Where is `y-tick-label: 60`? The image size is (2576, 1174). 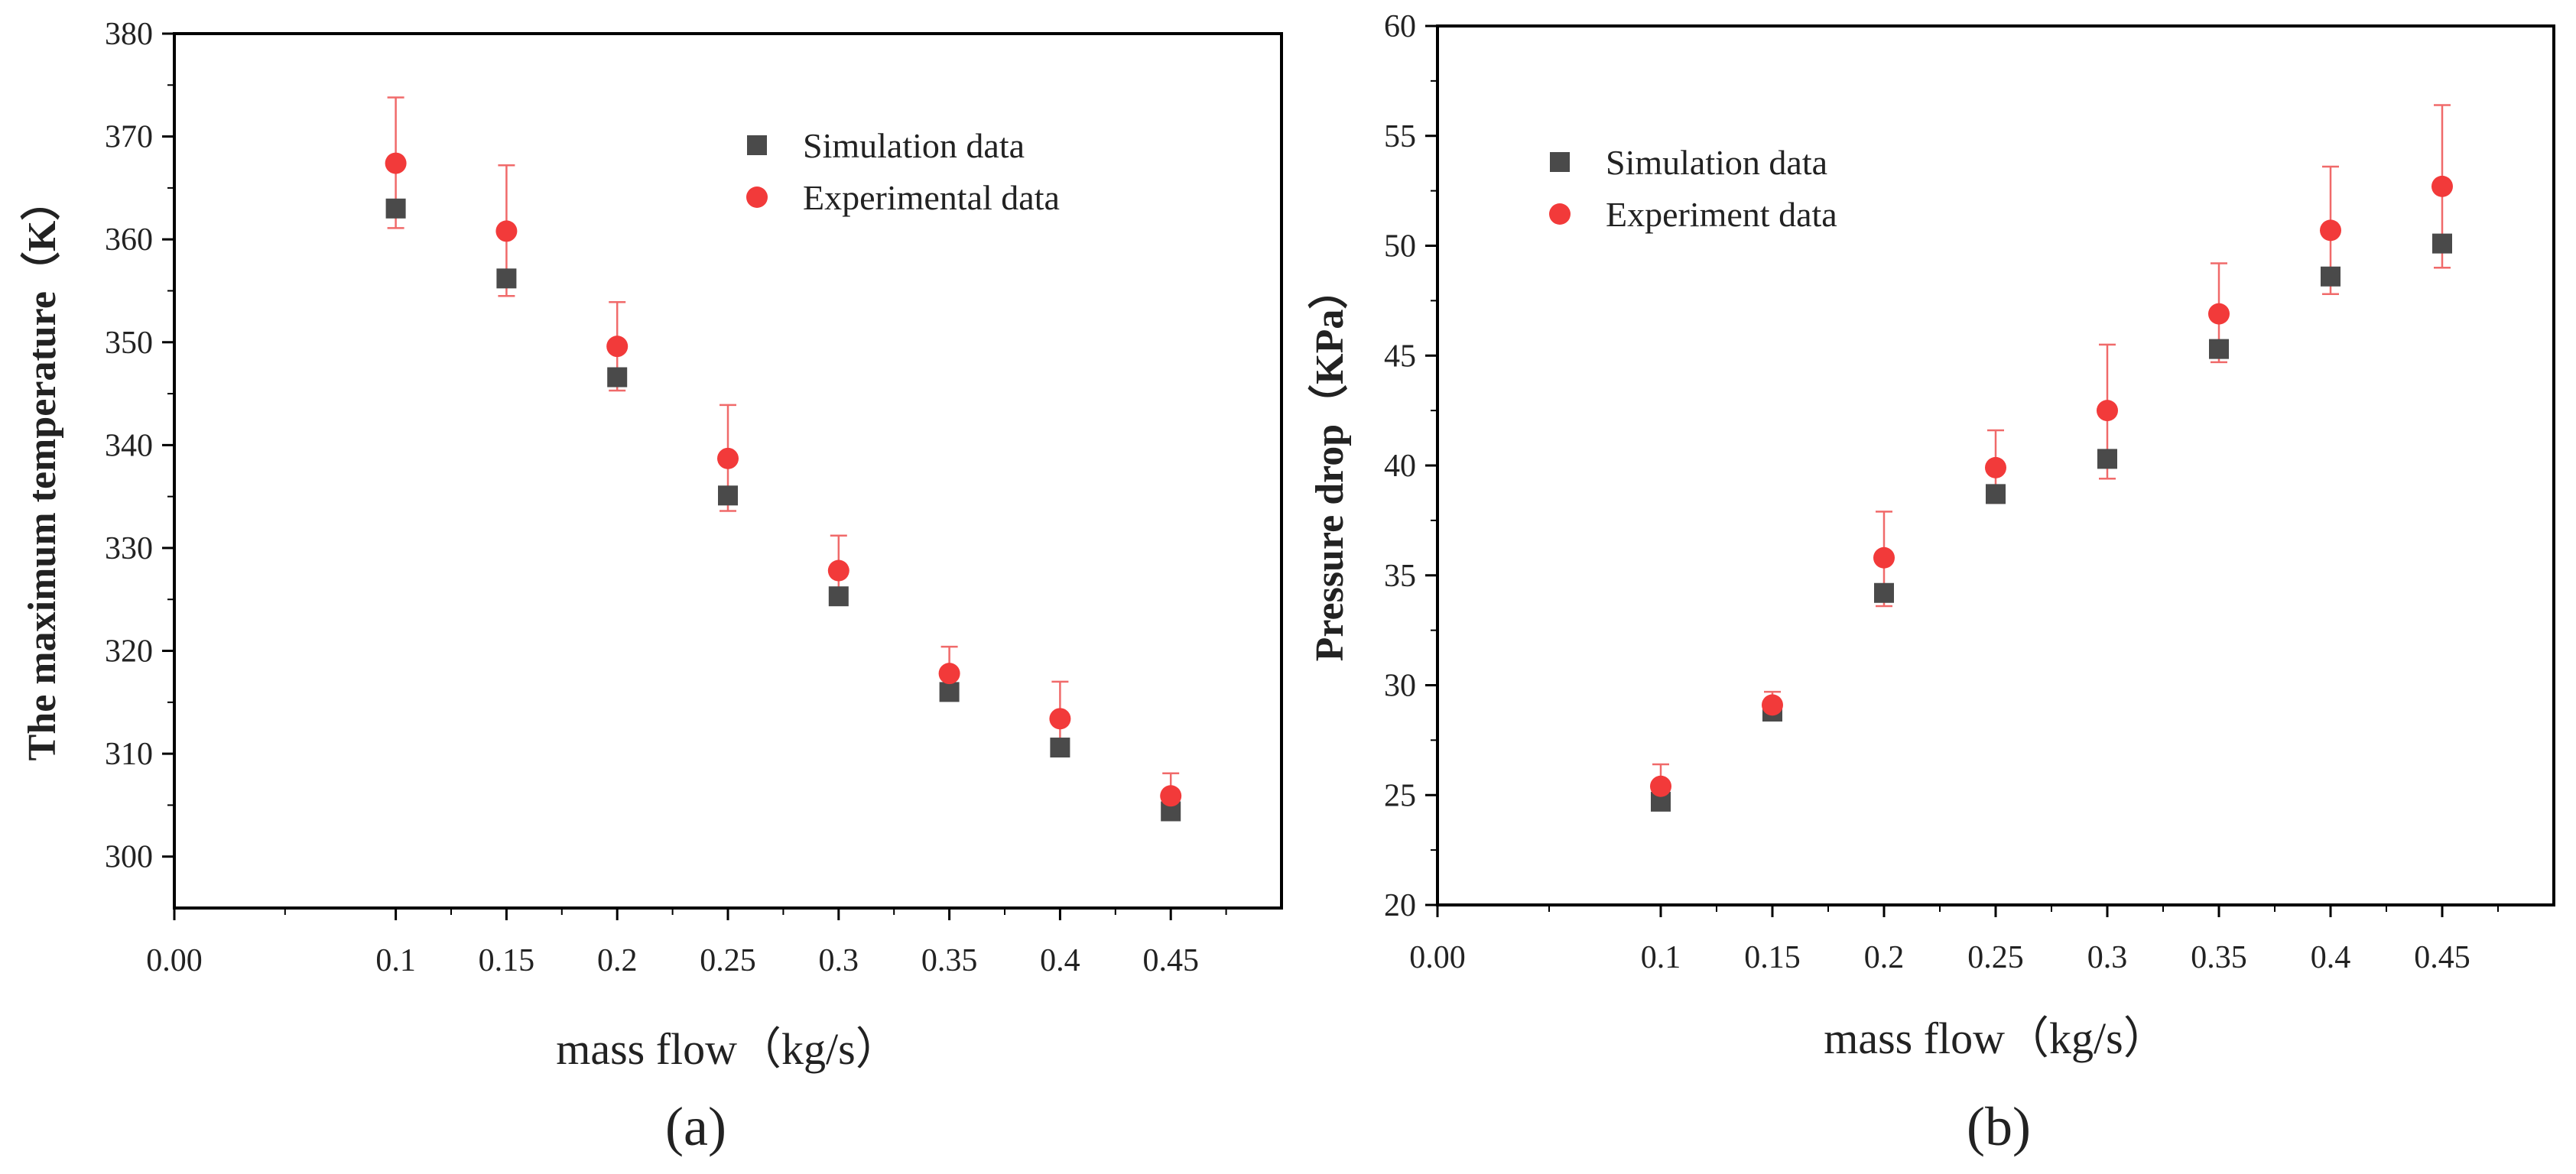
y-tick-label: 60 is located at coordinates (1400, 26).